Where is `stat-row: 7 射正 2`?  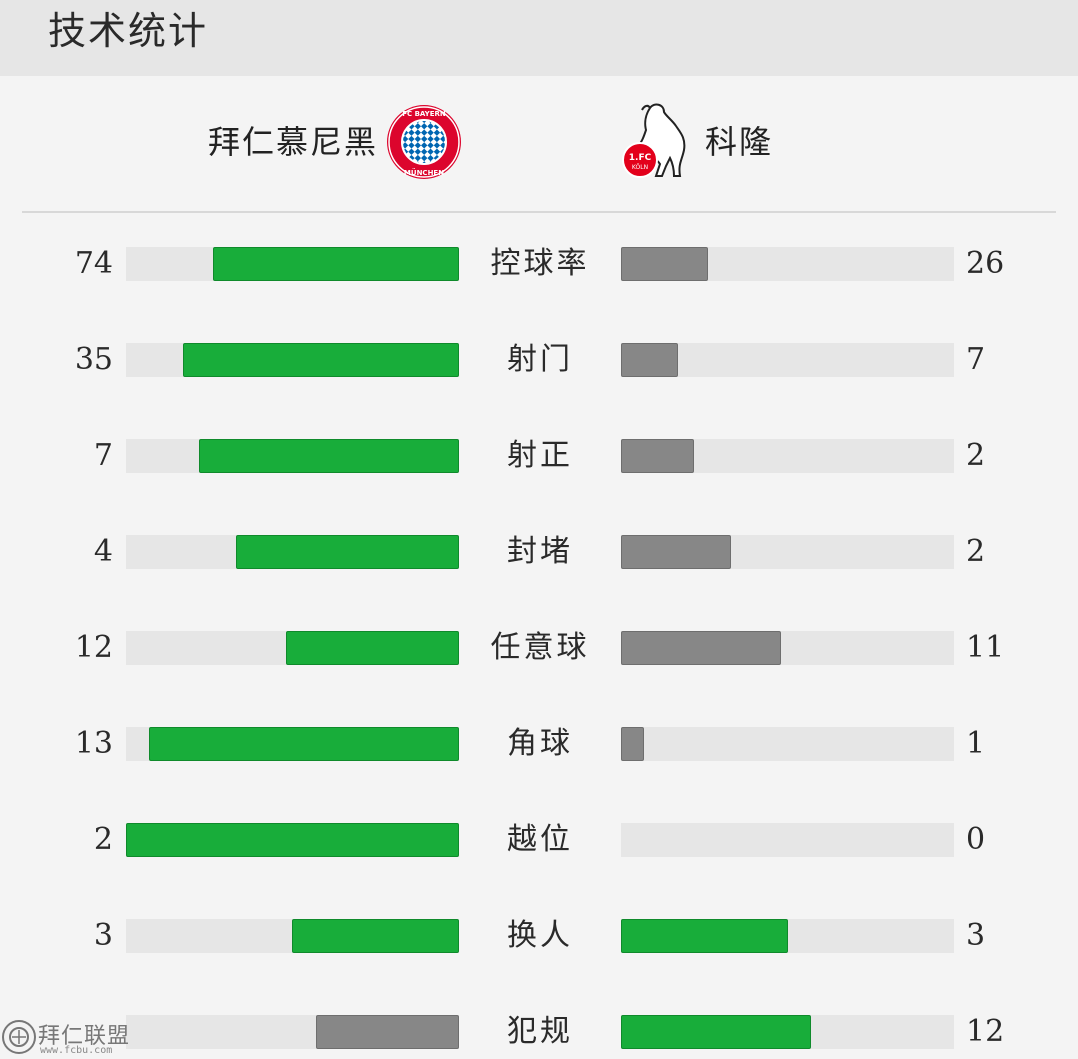
stat-row: 7 射正 2 is located at coordinates (539, 456).